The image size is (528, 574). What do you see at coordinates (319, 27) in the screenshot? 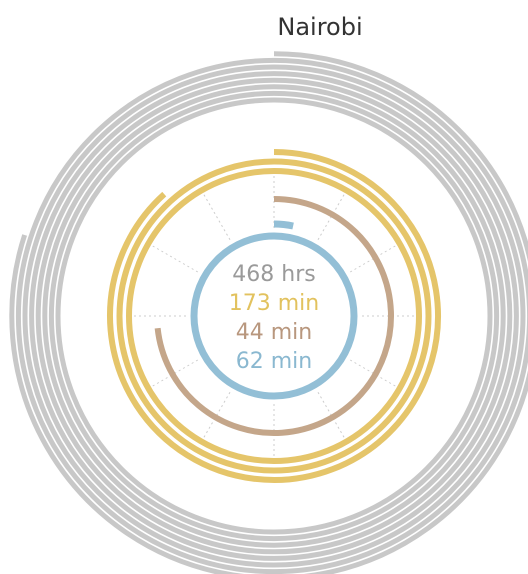
I see `chart-title: Nairobi` at bounding box center [319, 27].